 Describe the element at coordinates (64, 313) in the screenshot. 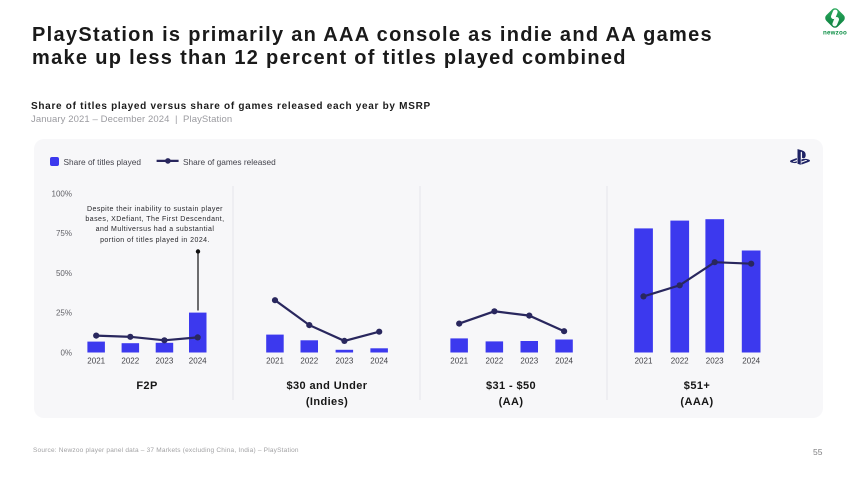

I see `svg-text: 25%` at that location.